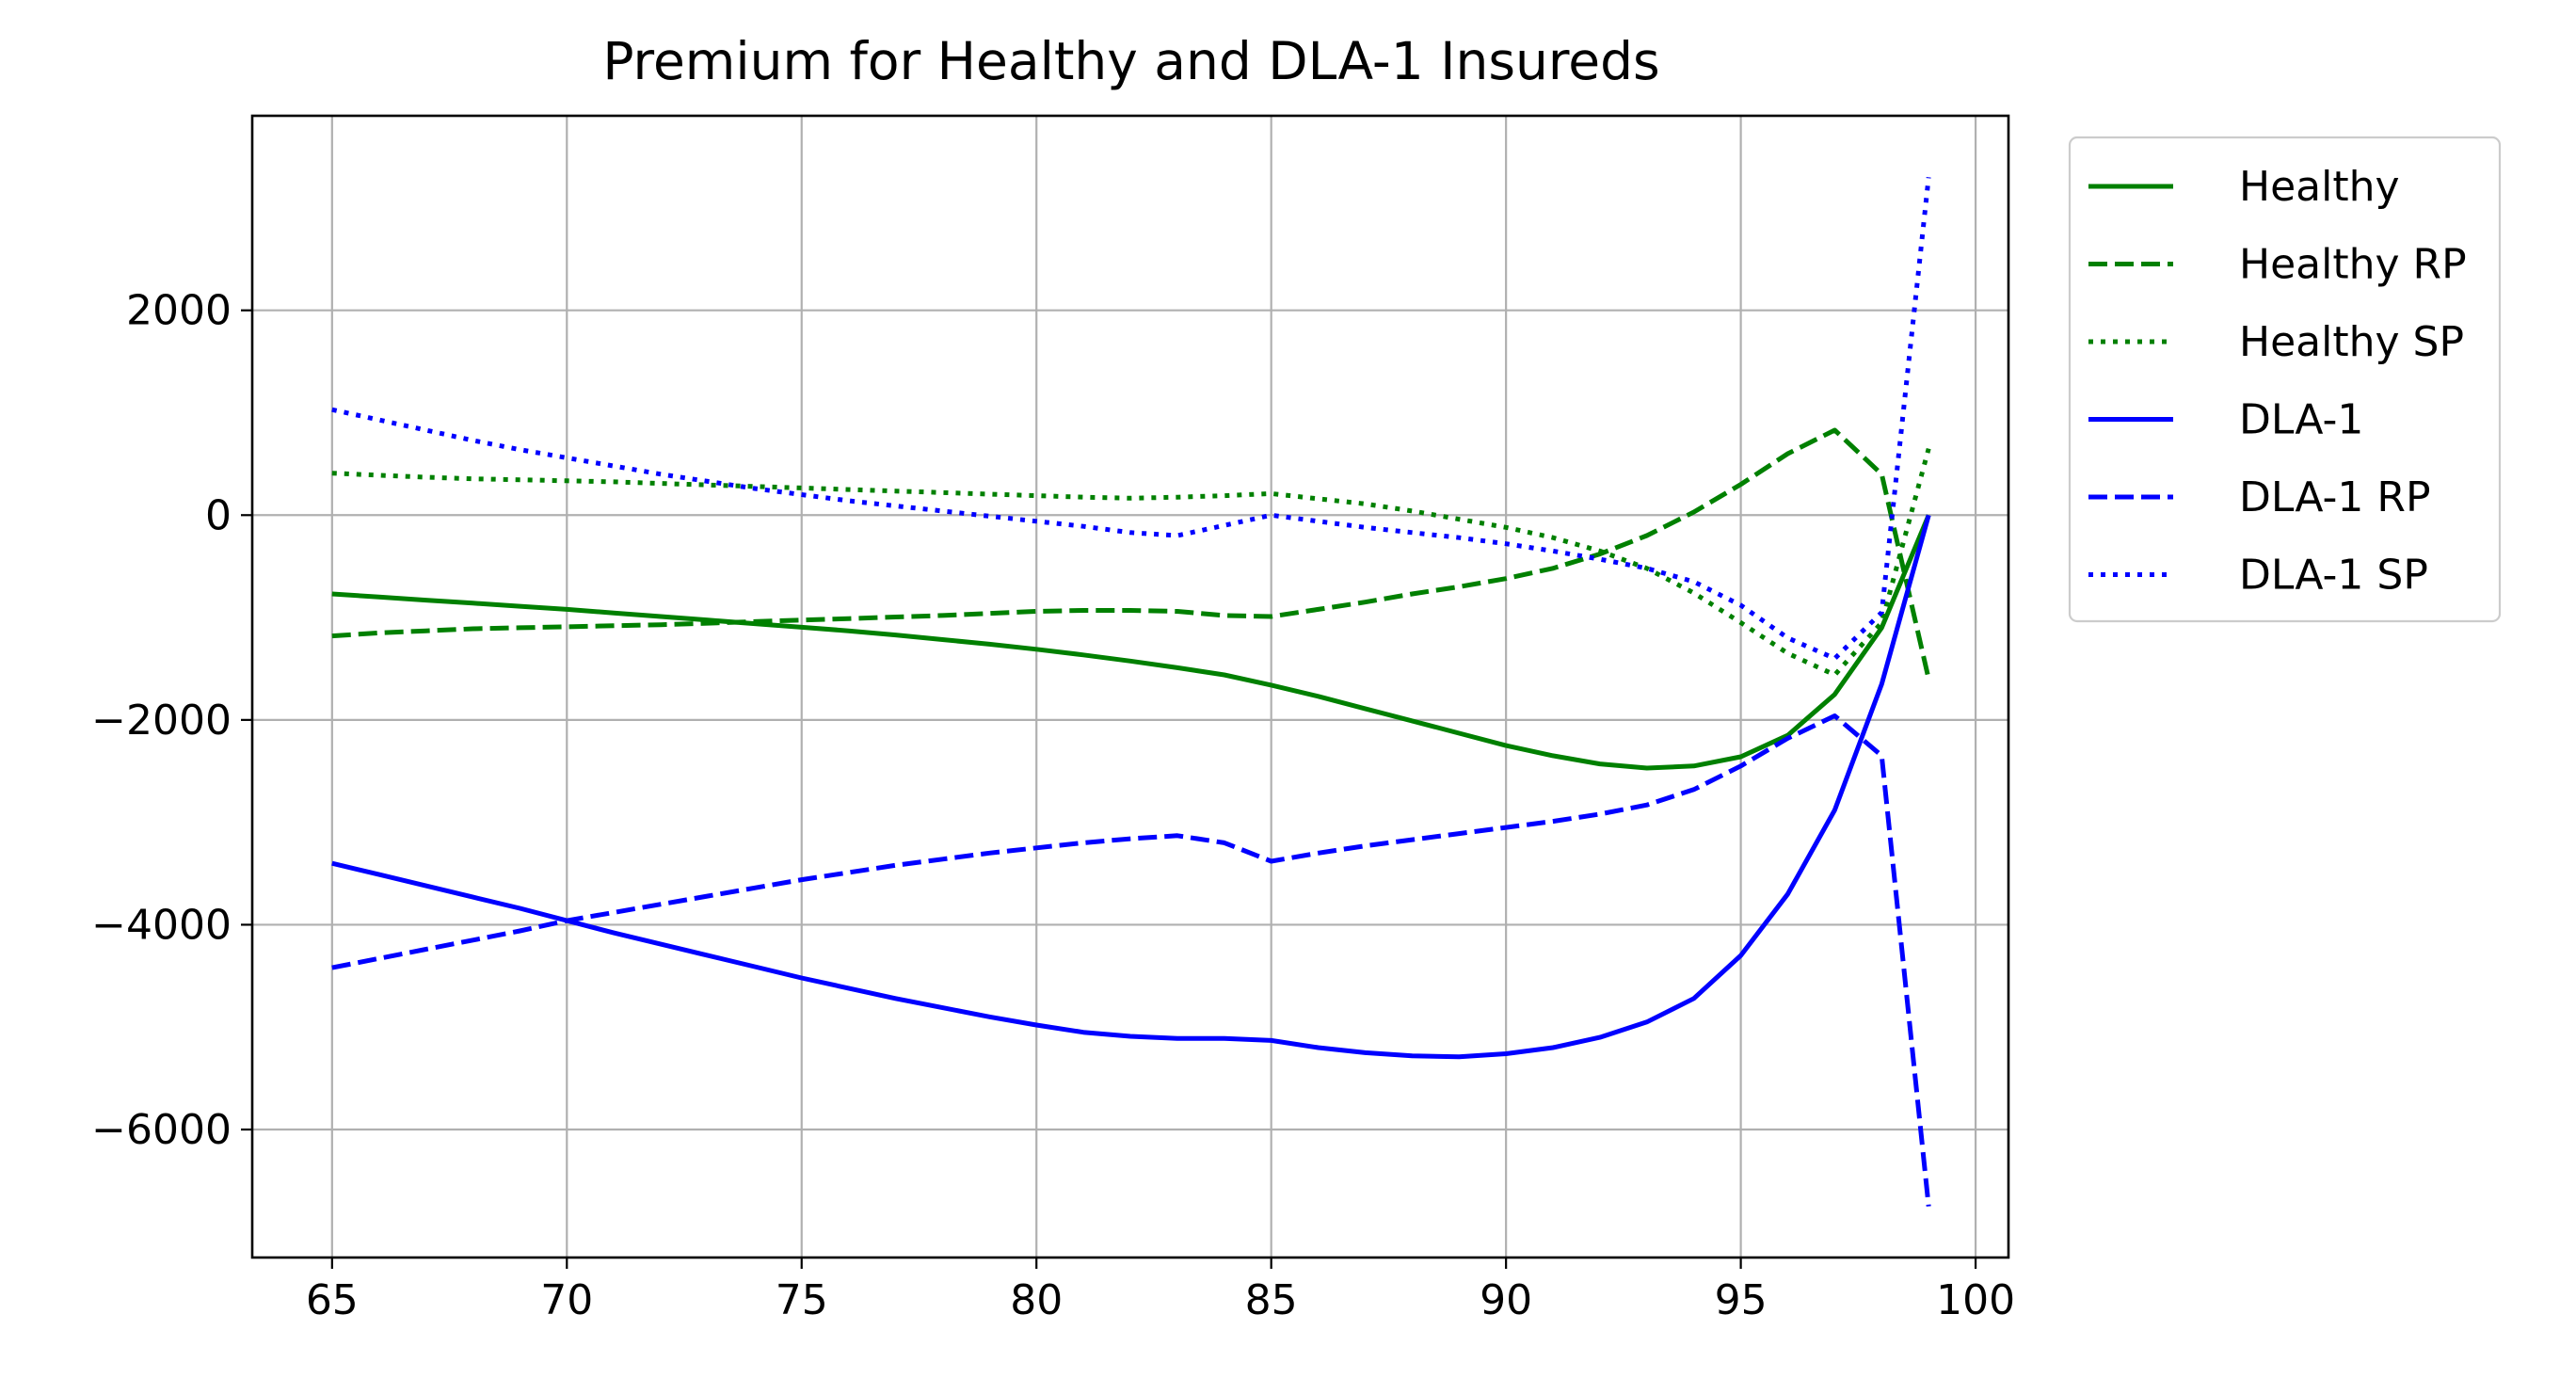  I want to click on x-tick-label: 75, so click(802, 1300).